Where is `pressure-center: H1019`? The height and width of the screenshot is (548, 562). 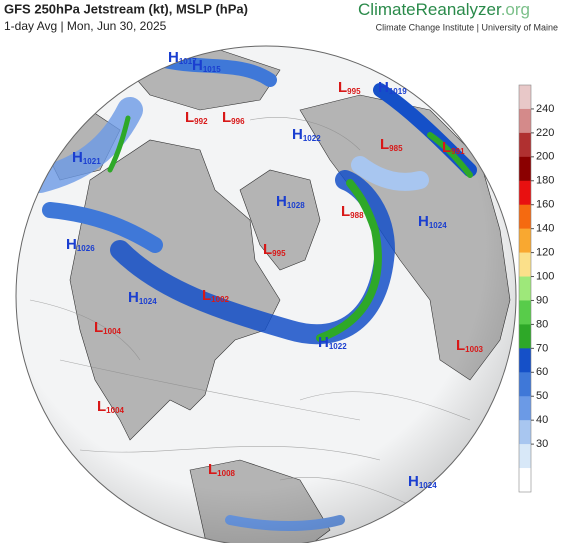 pressure-center: H1019 is located at coordinates (392, 87).